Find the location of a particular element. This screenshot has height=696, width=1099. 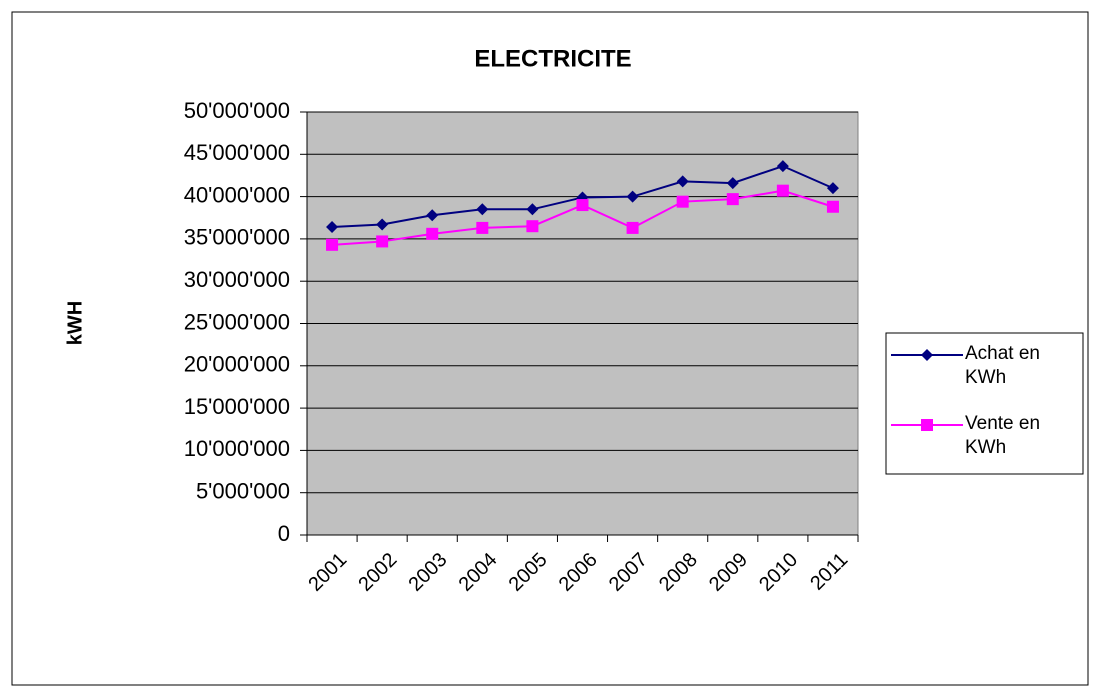

y-tick-label: 25'000'000 is located at coordinates (237, 321).